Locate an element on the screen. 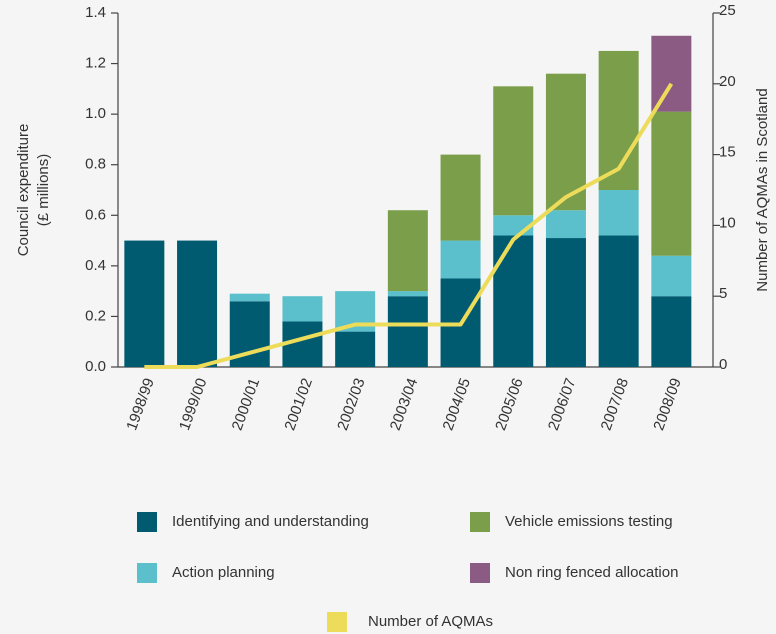  x-tick-label: 2003/04 is located at coordinates (404, 404).